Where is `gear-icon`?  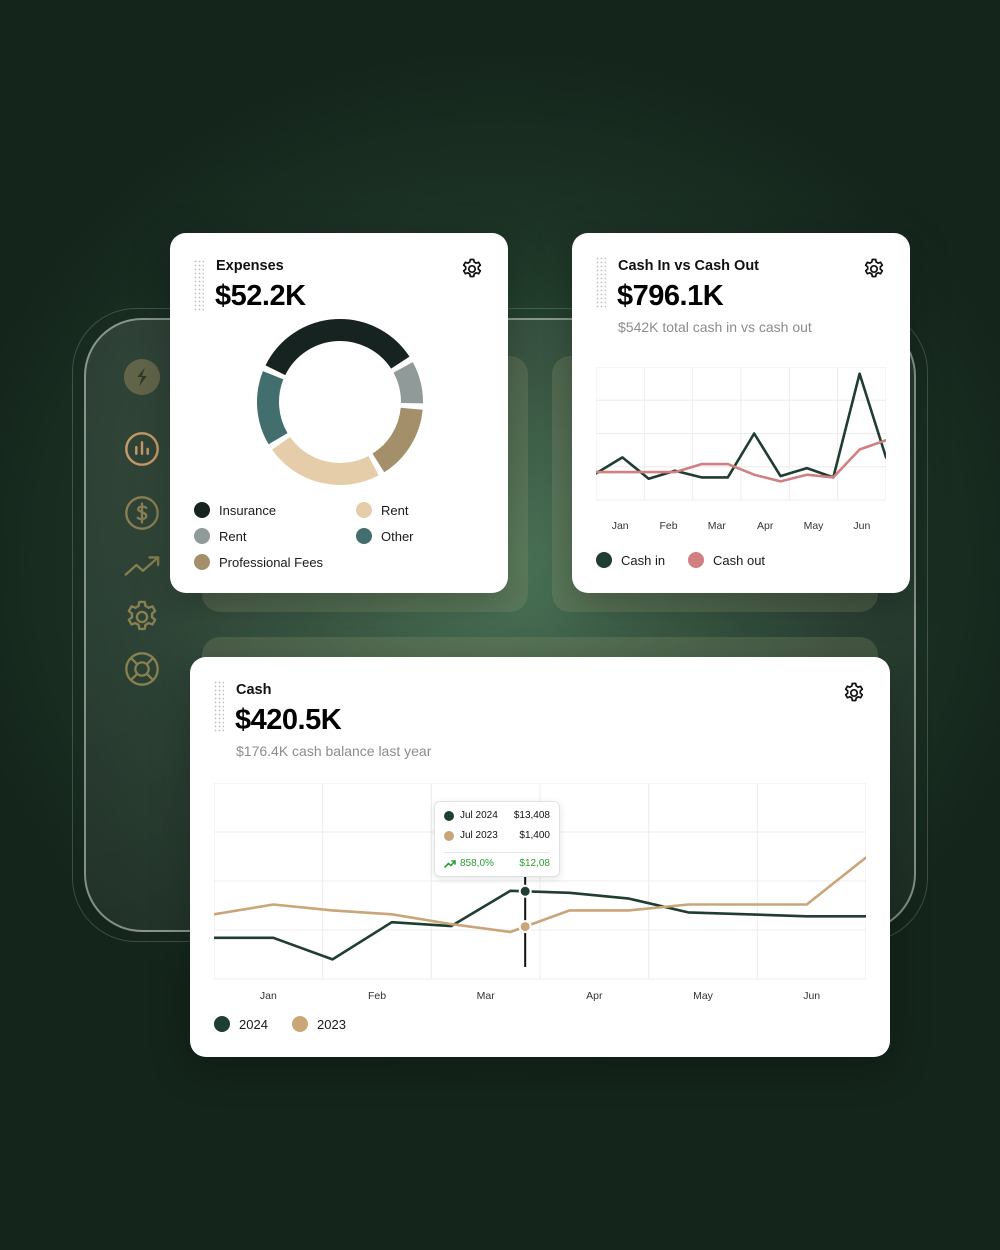
gear-icon is located at coordinates (142, 617).